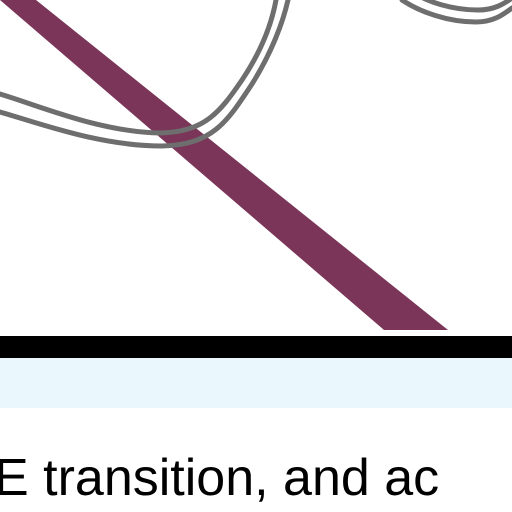 This screenshot has width=512, height=512. I want to click on figure-caption: E transition, and ac, so click(220, 478).